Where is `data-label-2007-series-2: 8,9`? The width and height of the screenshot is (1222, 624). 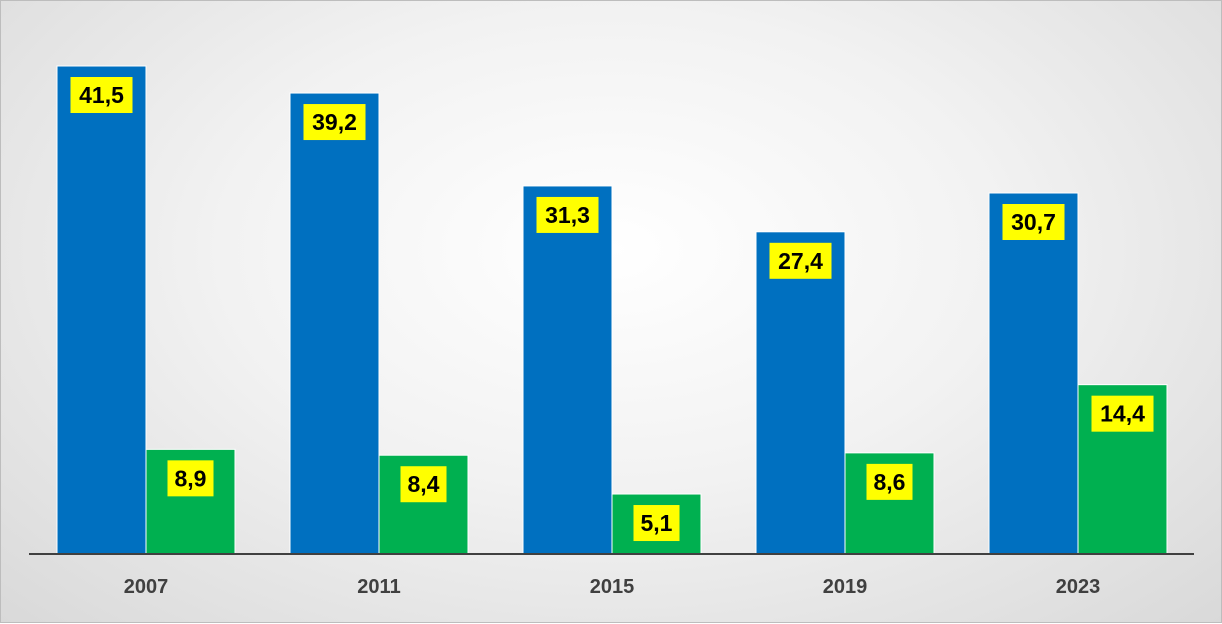
data-label-2007-series-2: 8,9 is located at coordinates (190, 478).